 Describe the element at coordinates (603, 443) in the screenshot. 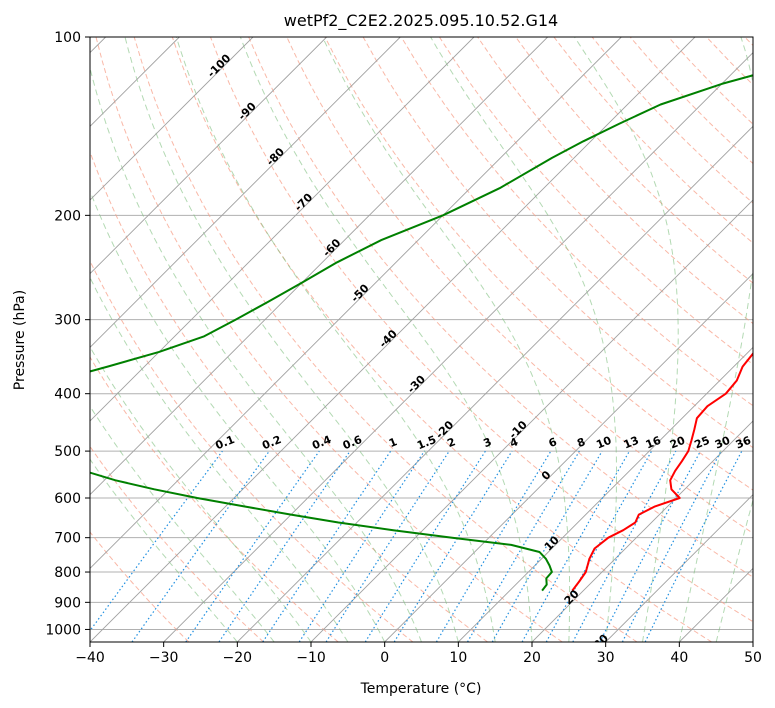

I see `mixing-ratio-label: 10` at that location.